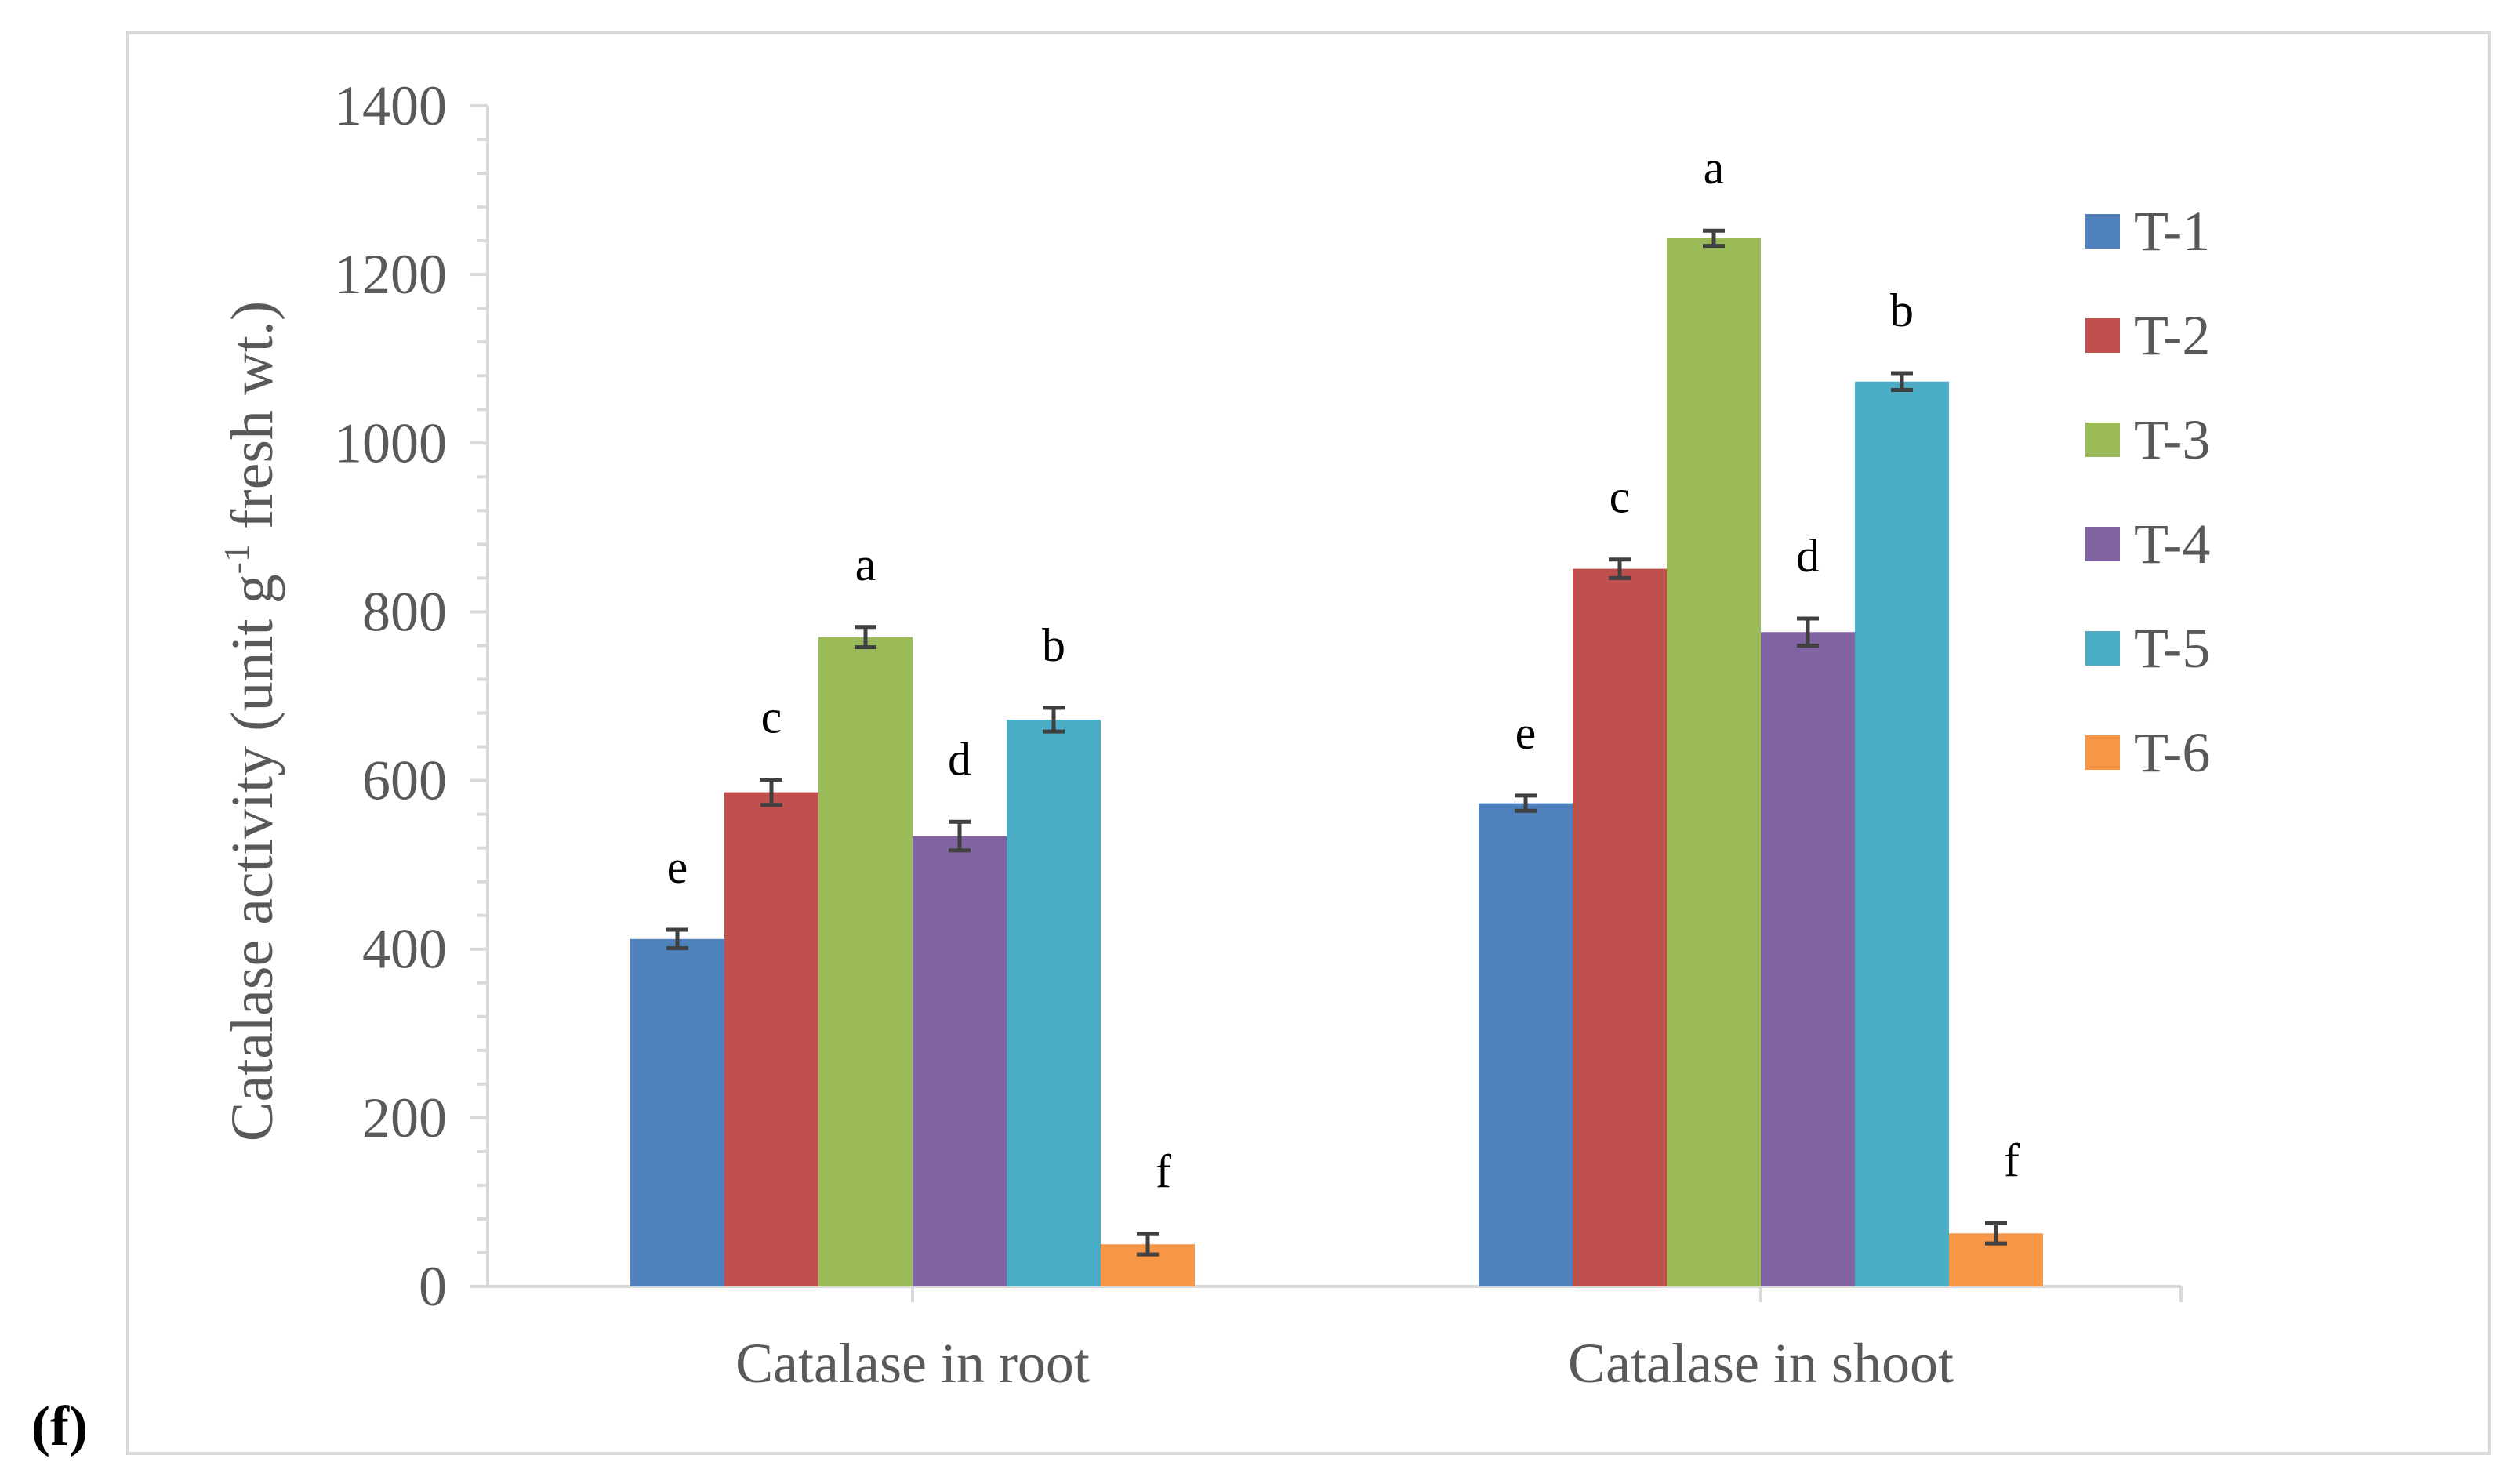  What do you see at coordinates (404, 1118) in the screenshot?
I see `y-tick-label: 200` at bounding box center [404, 1118].